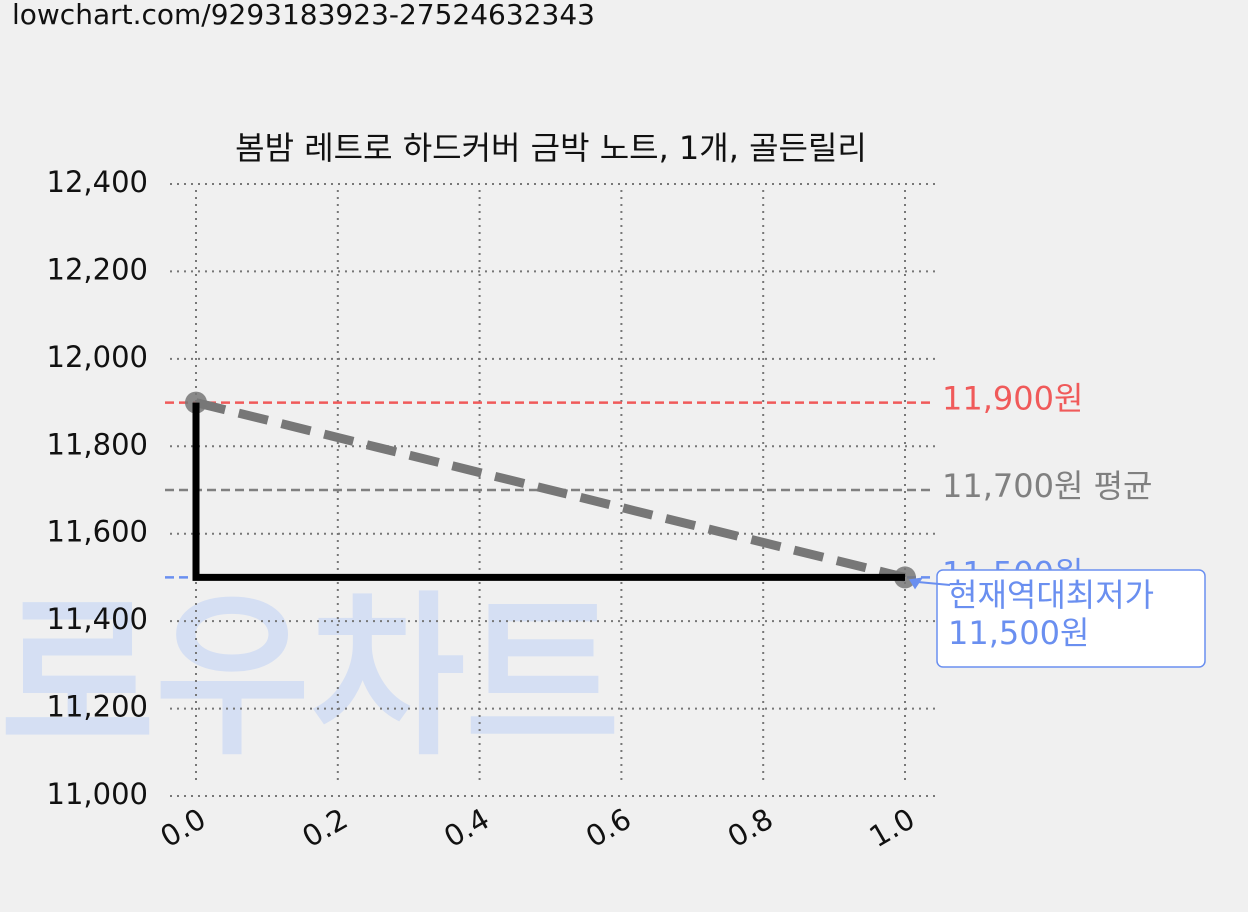  I want to click on annotation-text: 현재역대최저가, so click(1051, 595).